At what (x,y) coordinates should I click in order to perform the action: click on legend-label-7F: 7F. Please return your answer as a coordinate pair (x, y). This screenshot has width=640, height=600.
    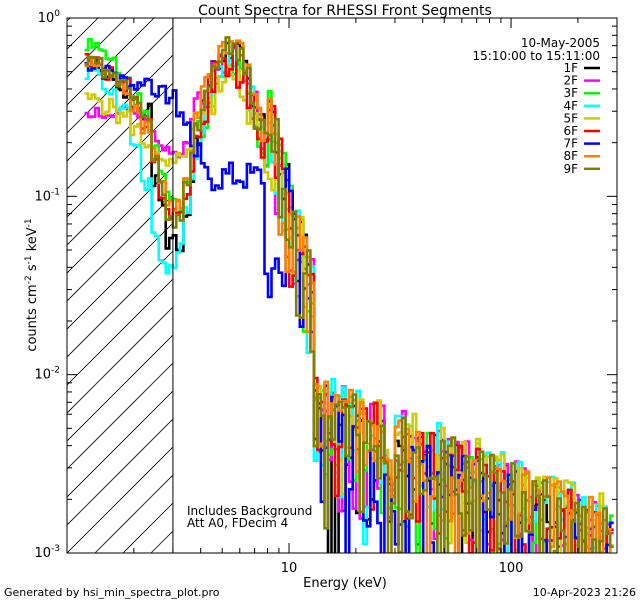
    Looking at the image, I should click on (570, 144).